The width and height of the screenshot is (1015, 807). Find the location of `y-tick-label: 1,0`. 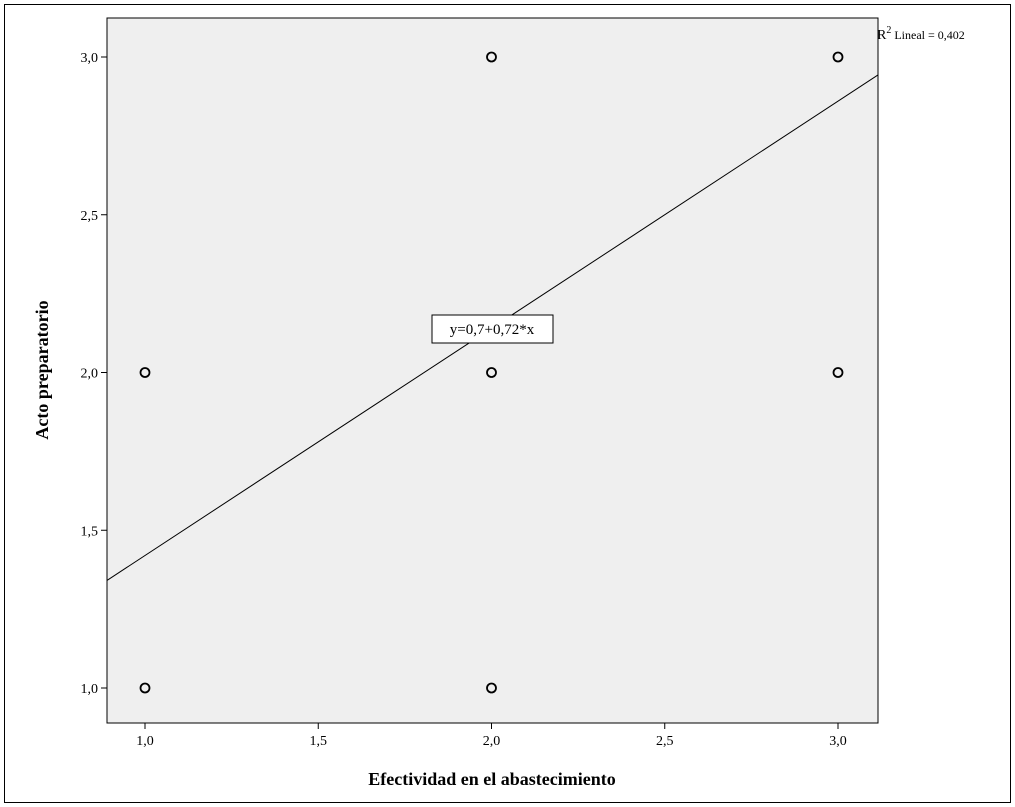

y-tick-label: 1,0 is located at coordinates (90, 689).